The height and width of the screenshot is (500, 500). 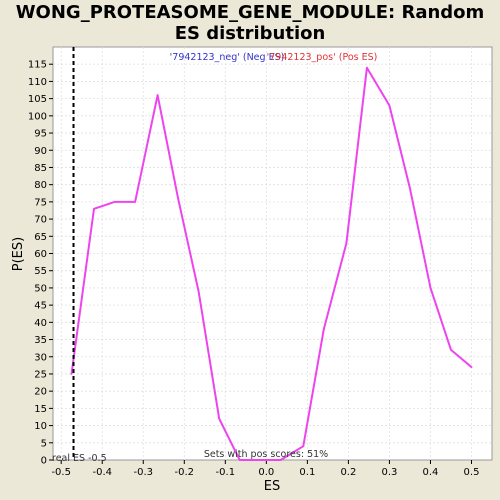 I want to click on y-tick-label: 80, so click(x=40, y=185).